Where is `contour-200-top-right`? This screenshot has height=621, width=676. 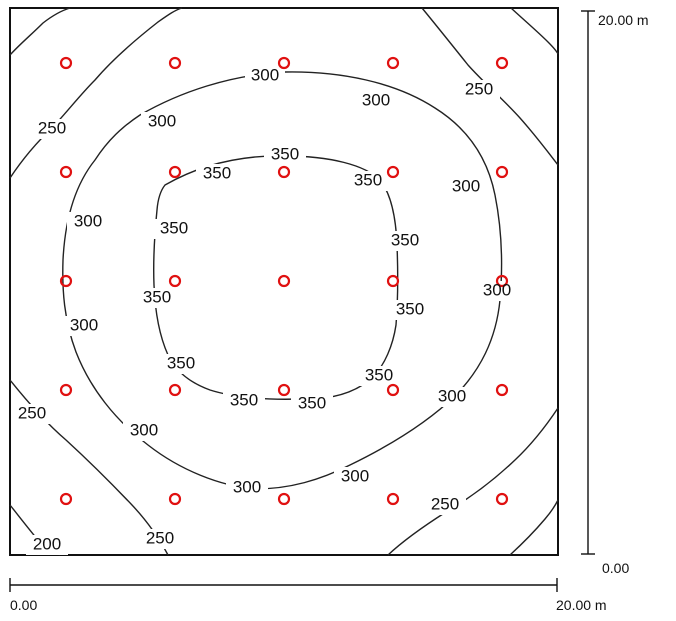 contour-200-top-right is located at coordinates (534, 31).